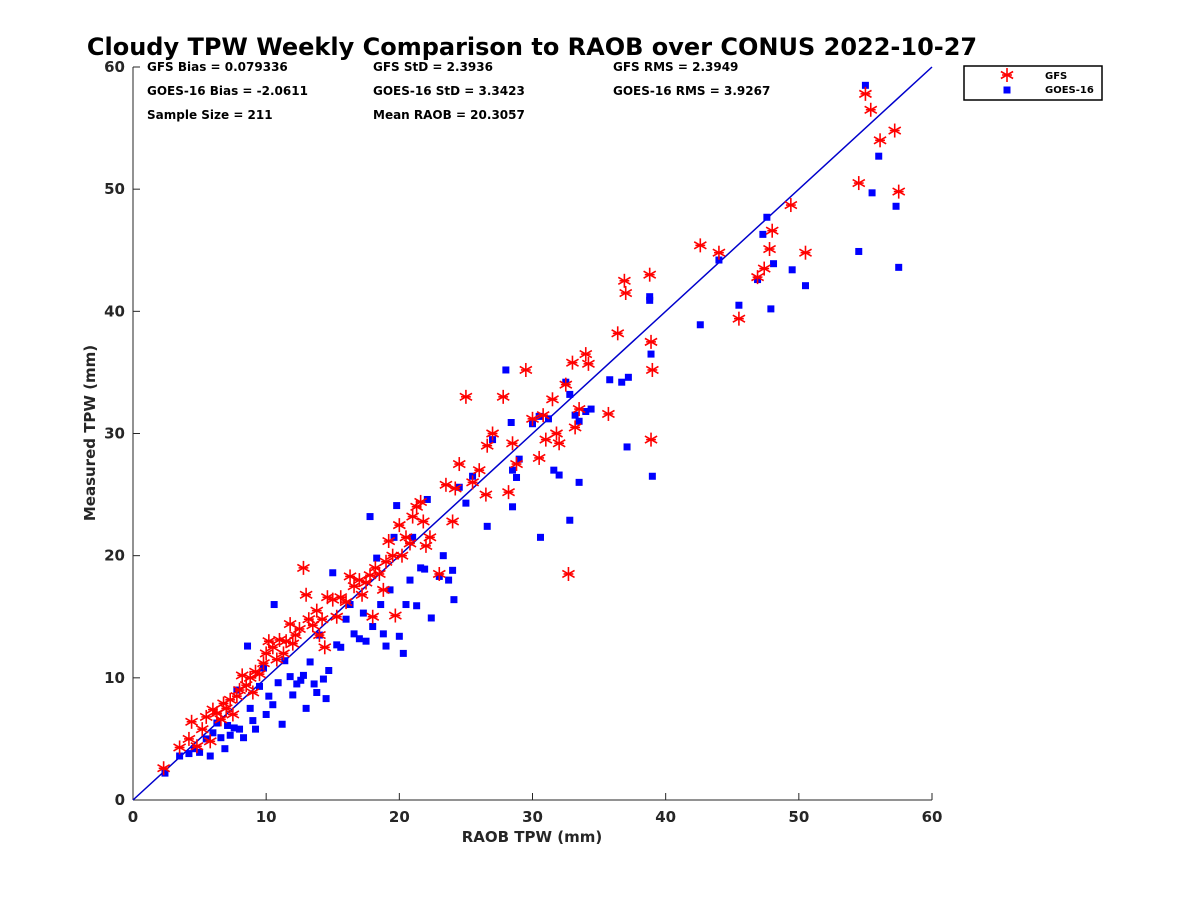 The width and height of the screenshot is (1200, 900). I want to click on legend-goes16-marker, so click(1007, 90).